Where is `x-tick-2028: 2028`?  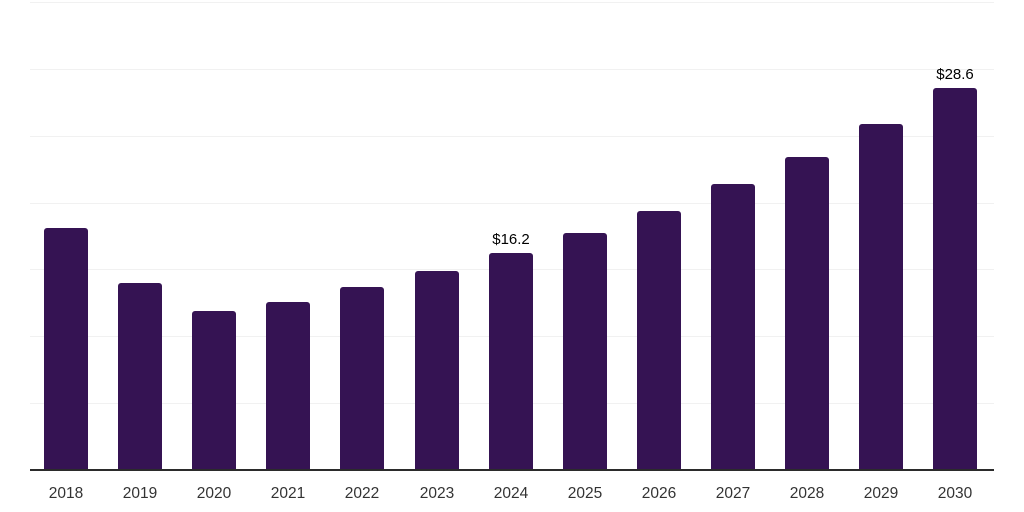
x-tick-2028: 2028 is located at coordinates (807, 493).